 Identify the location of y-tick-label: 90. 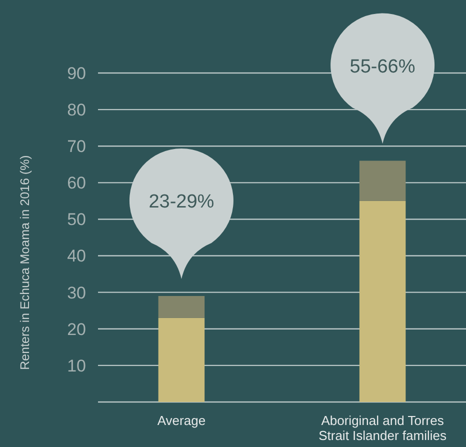
(76, 73).